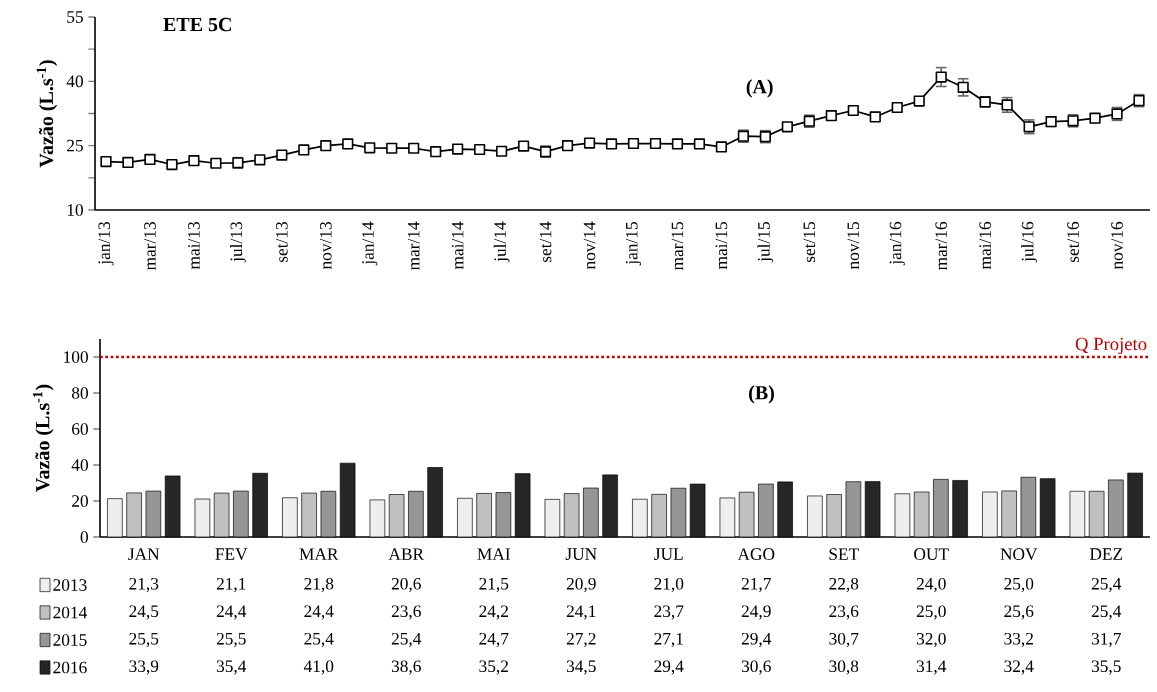 Image resolution: width=1157 pixels, height=692 pixels. Describe the element at coordinates (413, 246) in the screenshot. I see `x-tick-label: mar/14` at that location.